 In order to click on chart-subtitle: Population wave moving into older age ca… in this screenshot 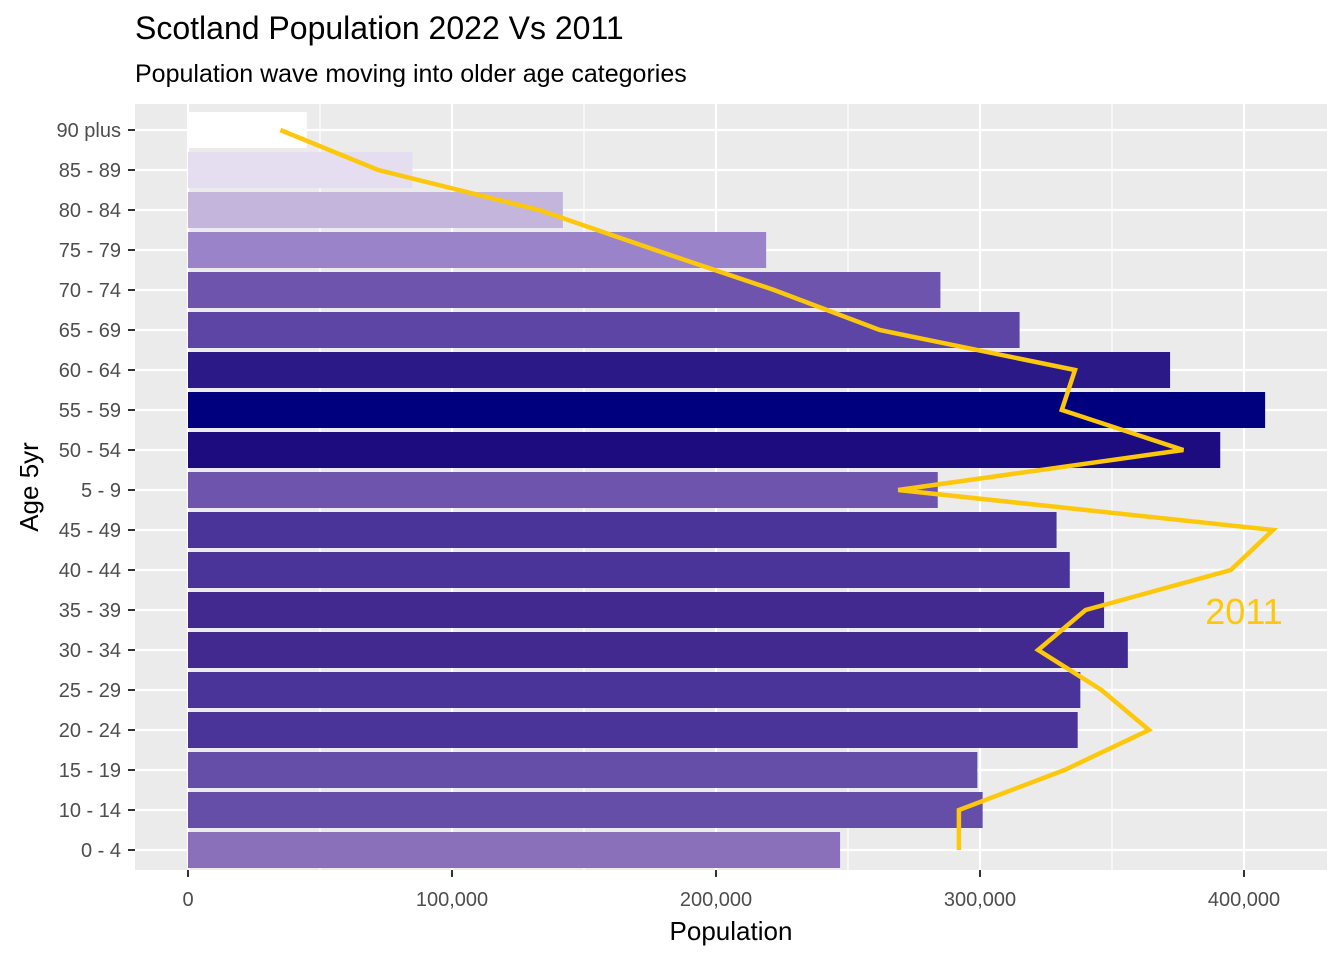, I will do `click(411, 74)`.